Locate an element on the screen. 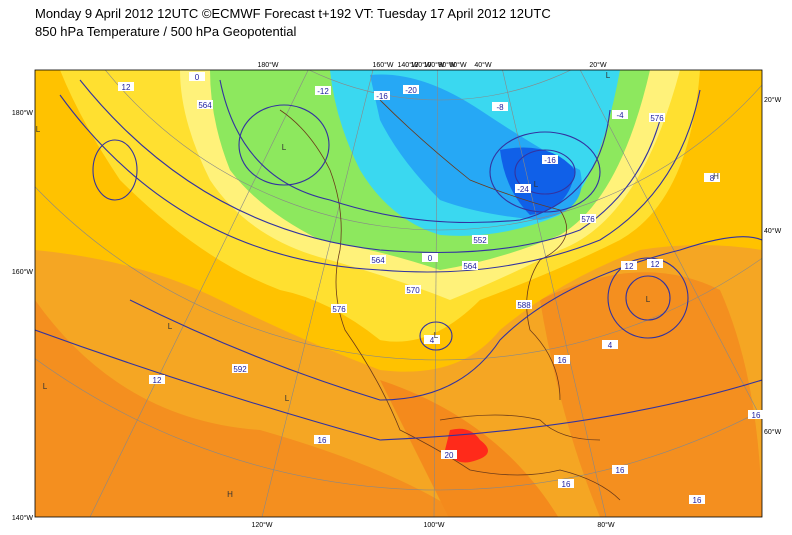  top-label: 100°W is located at coordinates (433, 65).